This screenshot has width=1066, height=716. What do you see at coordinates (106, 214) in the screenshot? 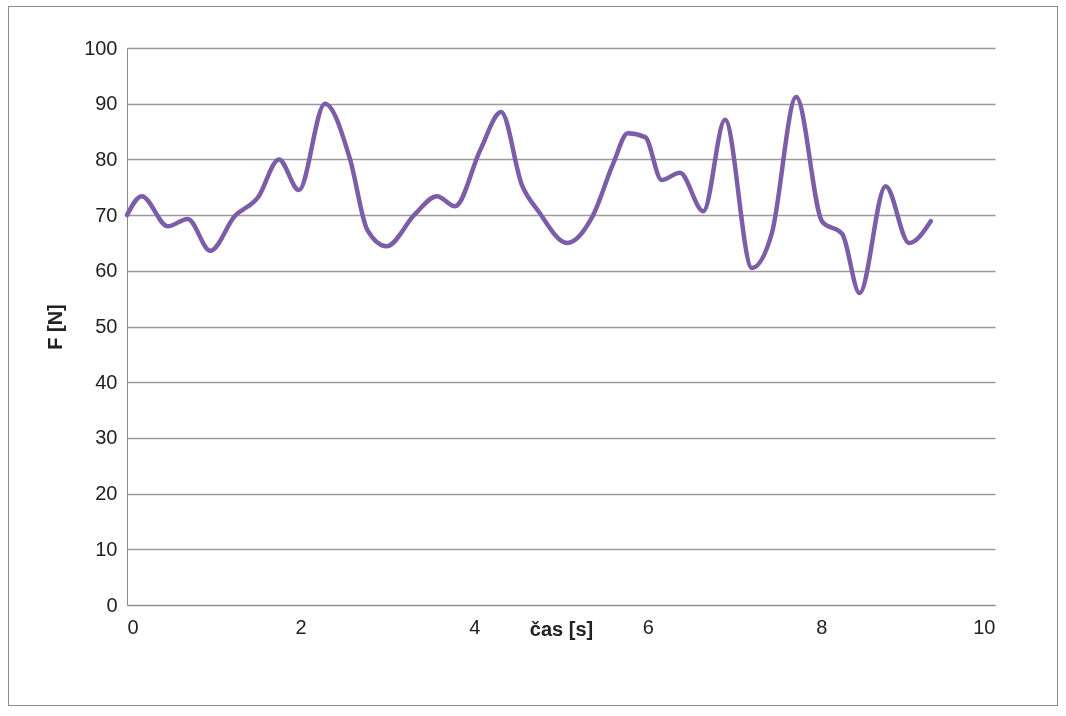
I see `y-tick-label: 70` at bounding box center [106, 214].